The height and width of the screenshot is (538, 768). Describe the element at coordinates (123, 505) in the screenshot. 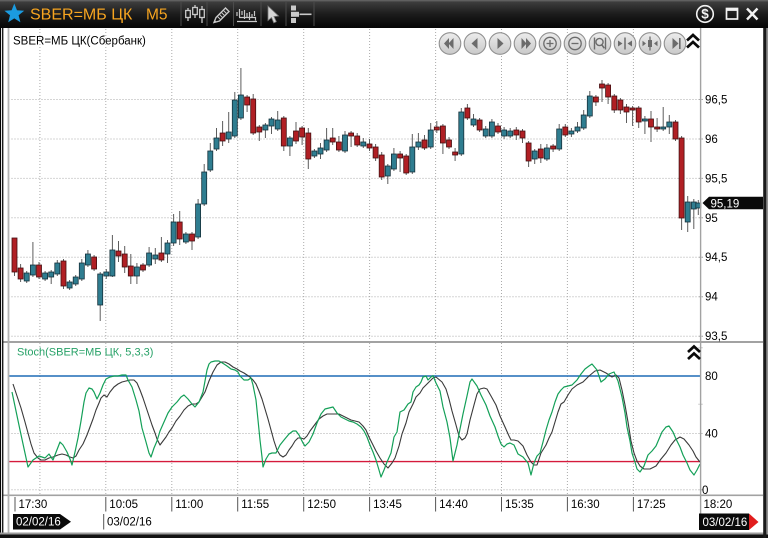

I see `svg-text: 10:05` at that location.